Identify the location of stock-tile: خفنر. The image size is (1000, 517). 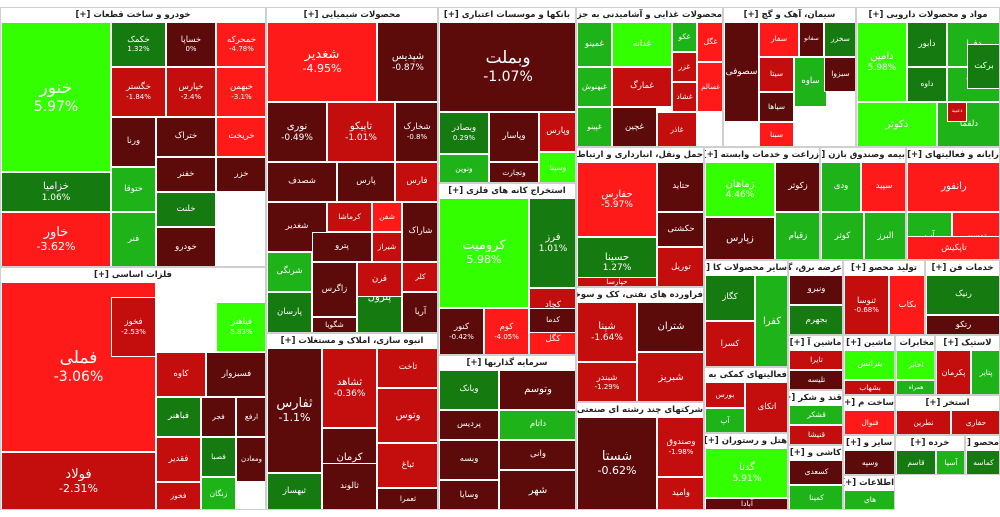
(186, 174).